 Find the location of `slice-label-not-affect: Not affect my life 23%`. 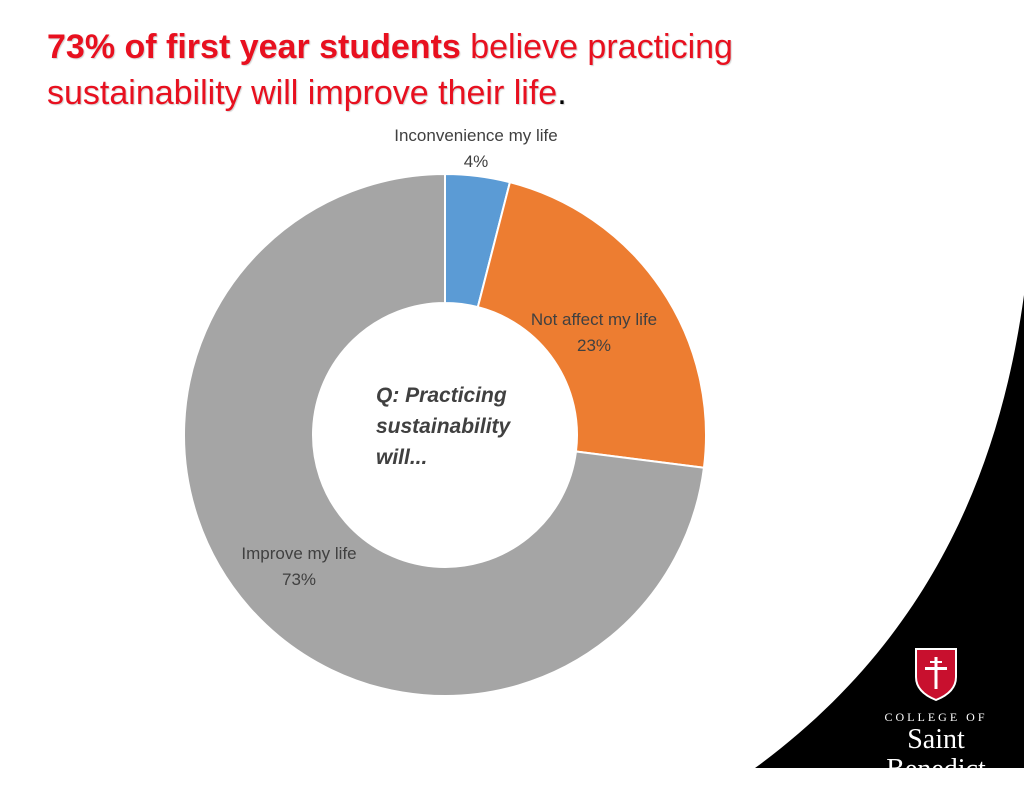

slice-label-not-affect: Not affect my life 23% is located at coordinates (594, 333).